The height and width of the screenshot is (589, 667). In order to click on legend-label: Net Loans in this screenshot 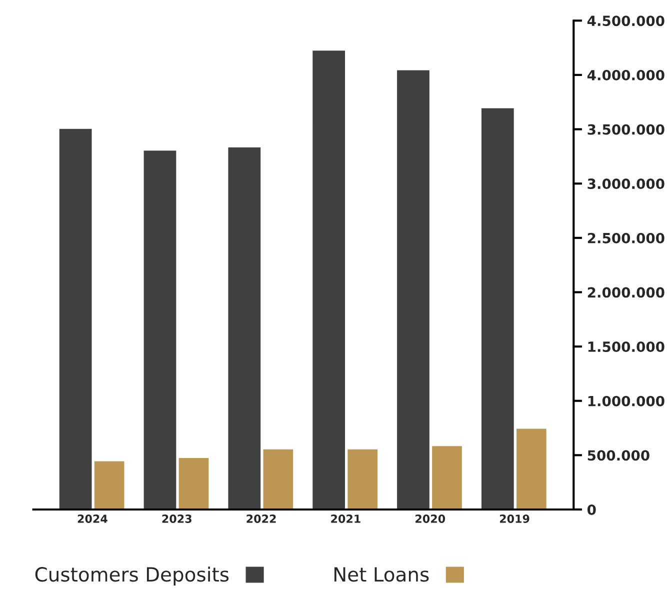, I will do `click(381, 574)`.